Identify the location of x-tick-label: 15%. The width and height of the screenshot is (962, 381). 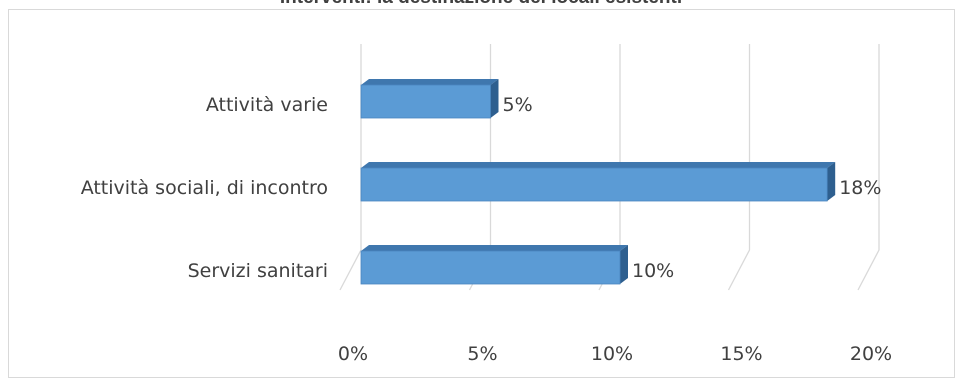
(741, 354).